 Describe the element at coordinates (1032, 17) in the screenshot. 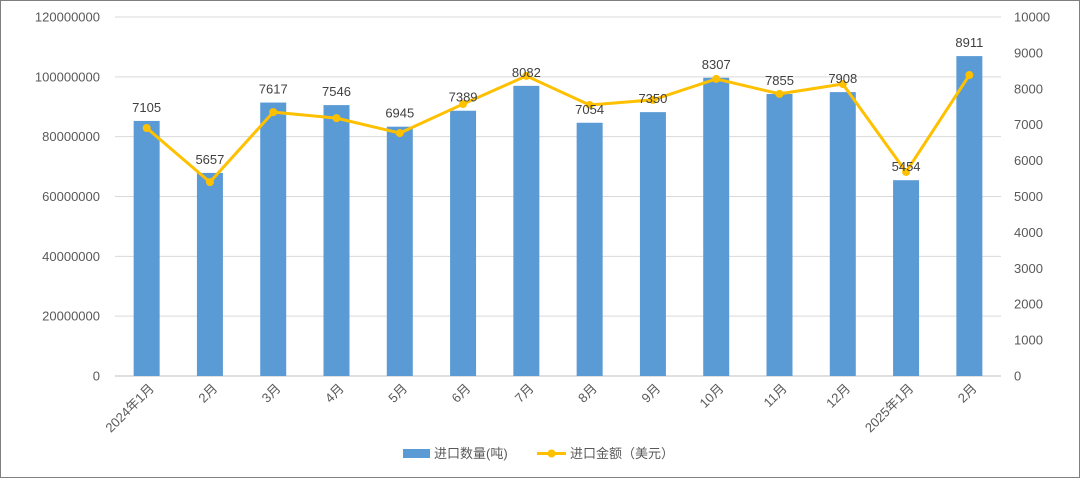

I see `y-right-tick-label: 10000` at that location.